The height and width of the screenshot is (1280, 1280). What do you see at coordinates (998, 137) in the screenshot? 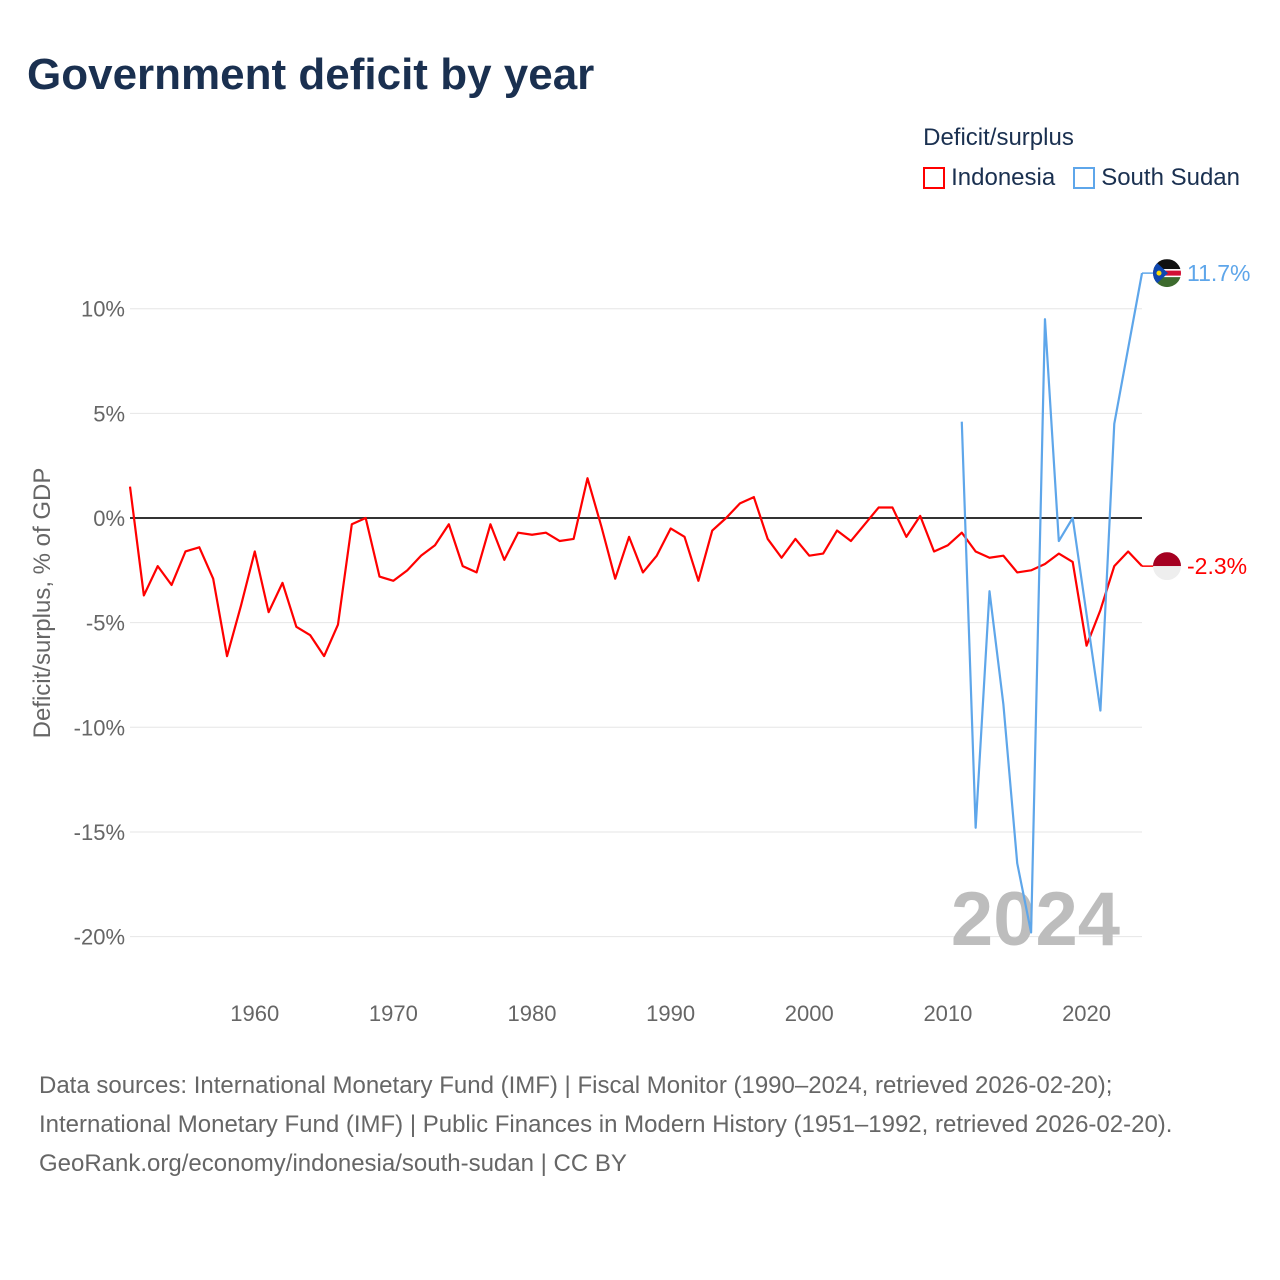
I see `legend-title: Deficit/surplus` at bounding box center [998, 137].